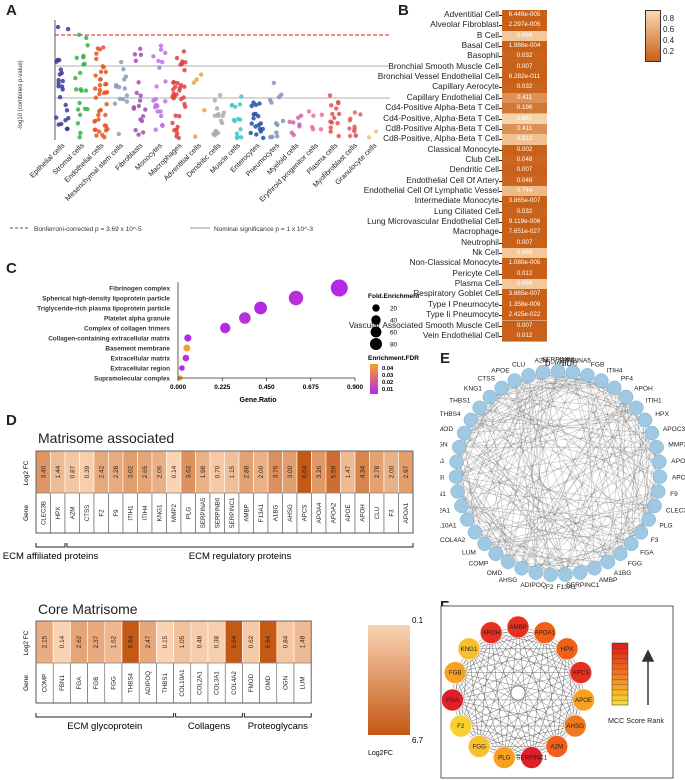 The width and height of the screenshot is (685, 780). I want to click on fc-value: 2.37, so click(96, 641).